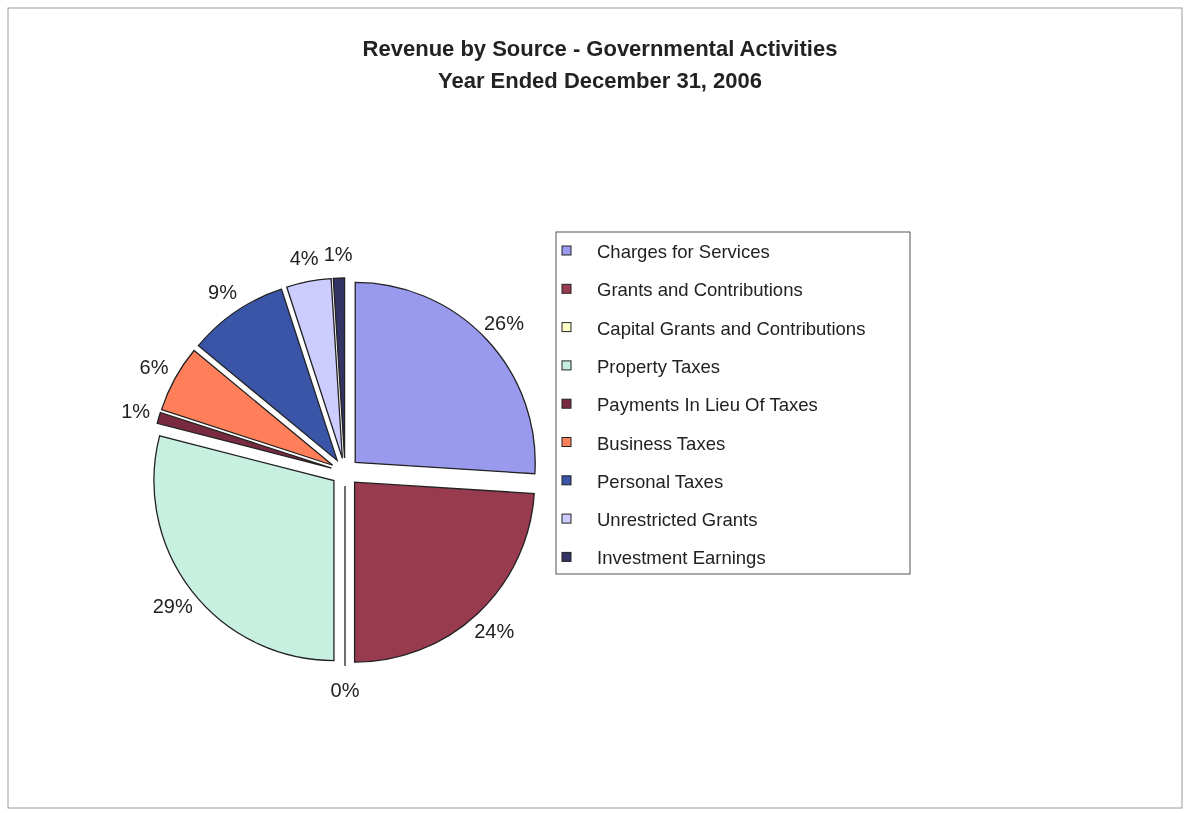  I want to click on legend-label: Business Taxes, so click(661, 443).